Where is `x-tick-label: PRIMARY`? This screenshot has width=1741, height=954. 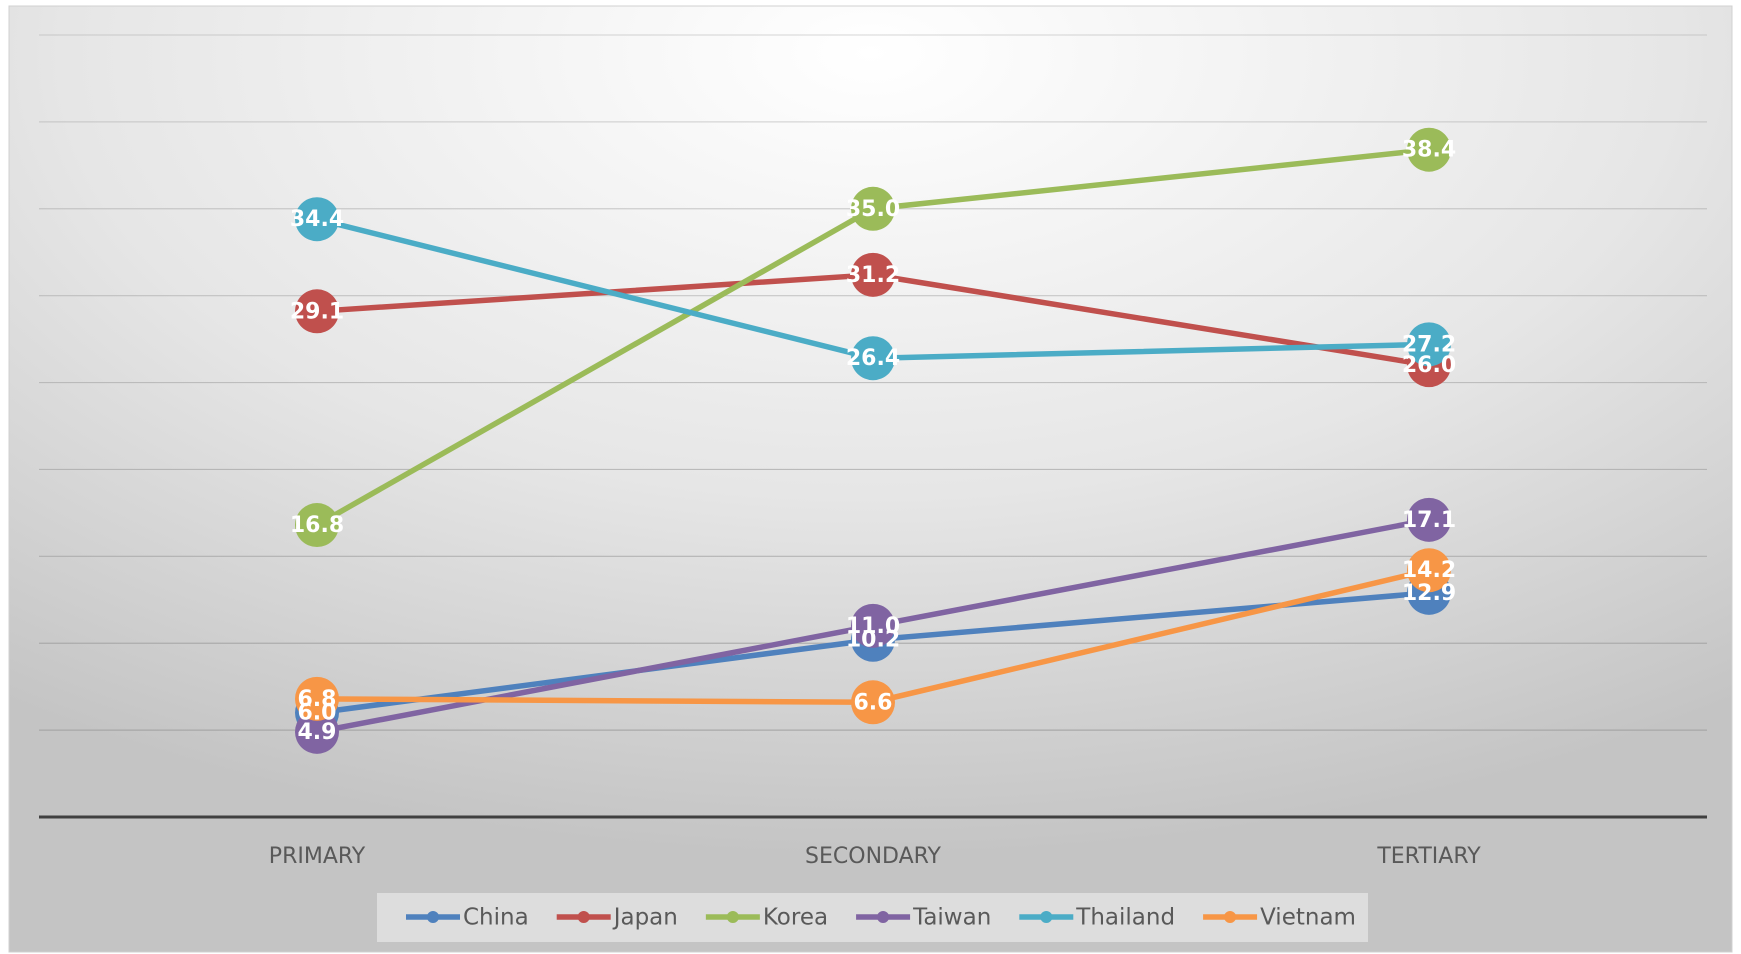
x-tick-label: PRIMARY is located at coordinates (317, 856).